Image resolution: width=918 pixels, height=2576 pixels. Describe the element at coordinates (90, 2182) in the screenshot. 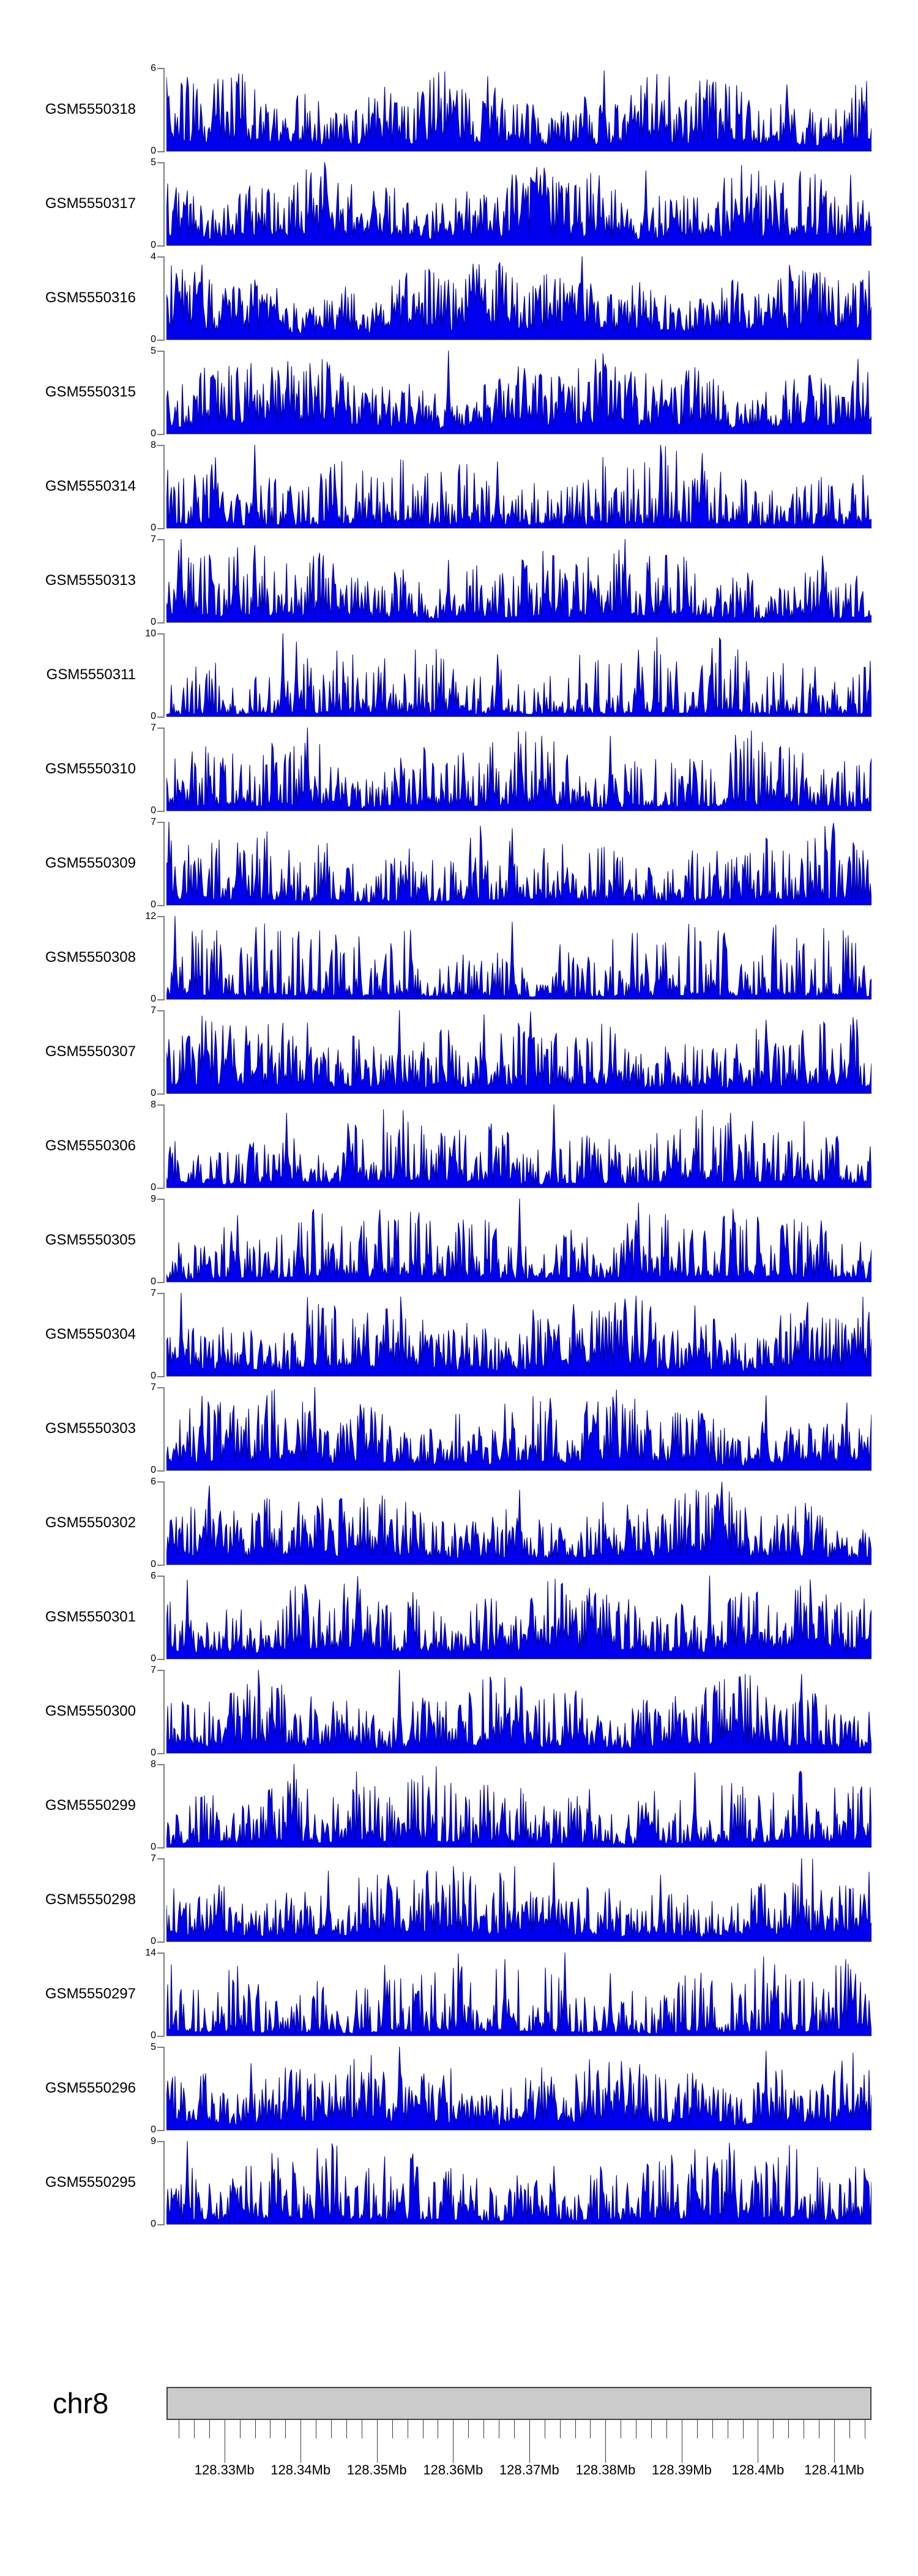

I see `sample-label: GSM5550295` at that location.